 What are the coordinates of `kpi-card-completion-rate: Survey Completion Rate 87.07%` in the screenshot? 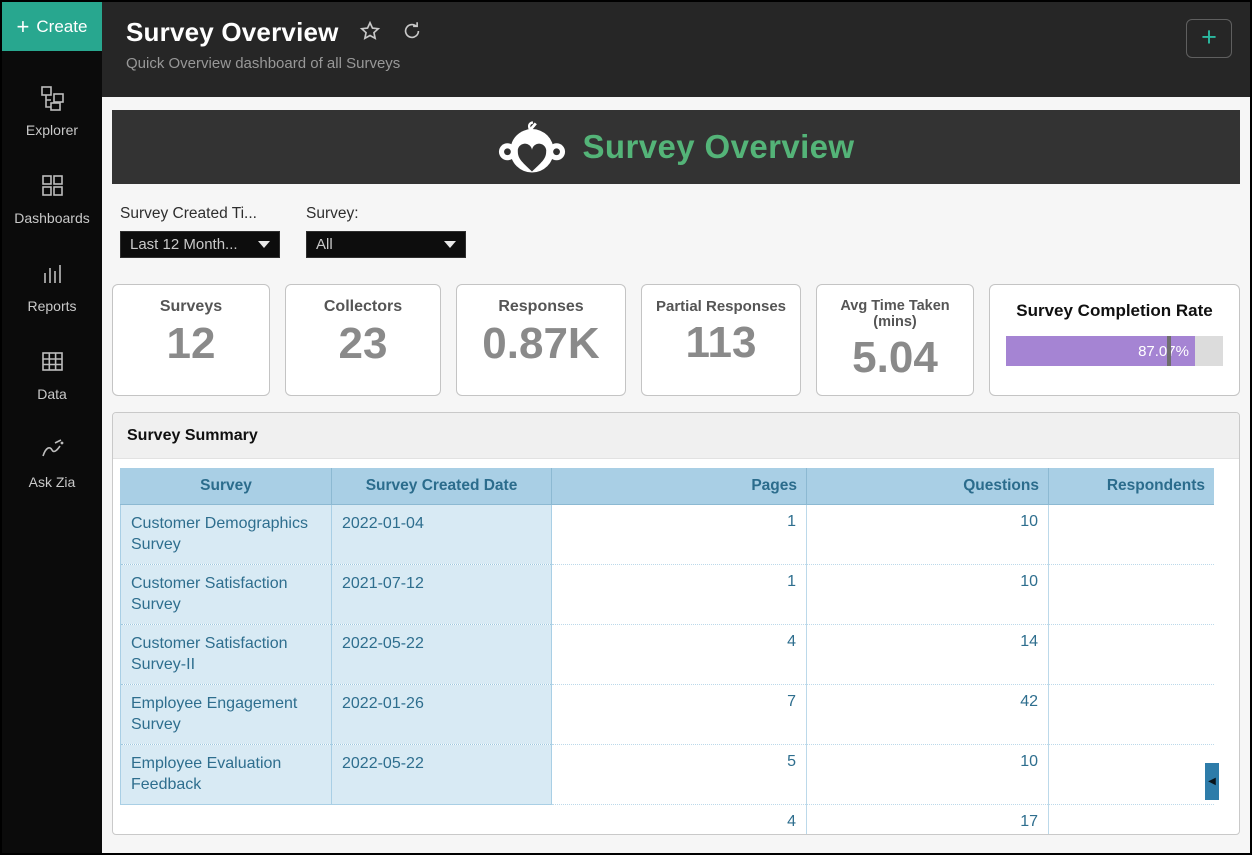 It's located at (1114, 340).